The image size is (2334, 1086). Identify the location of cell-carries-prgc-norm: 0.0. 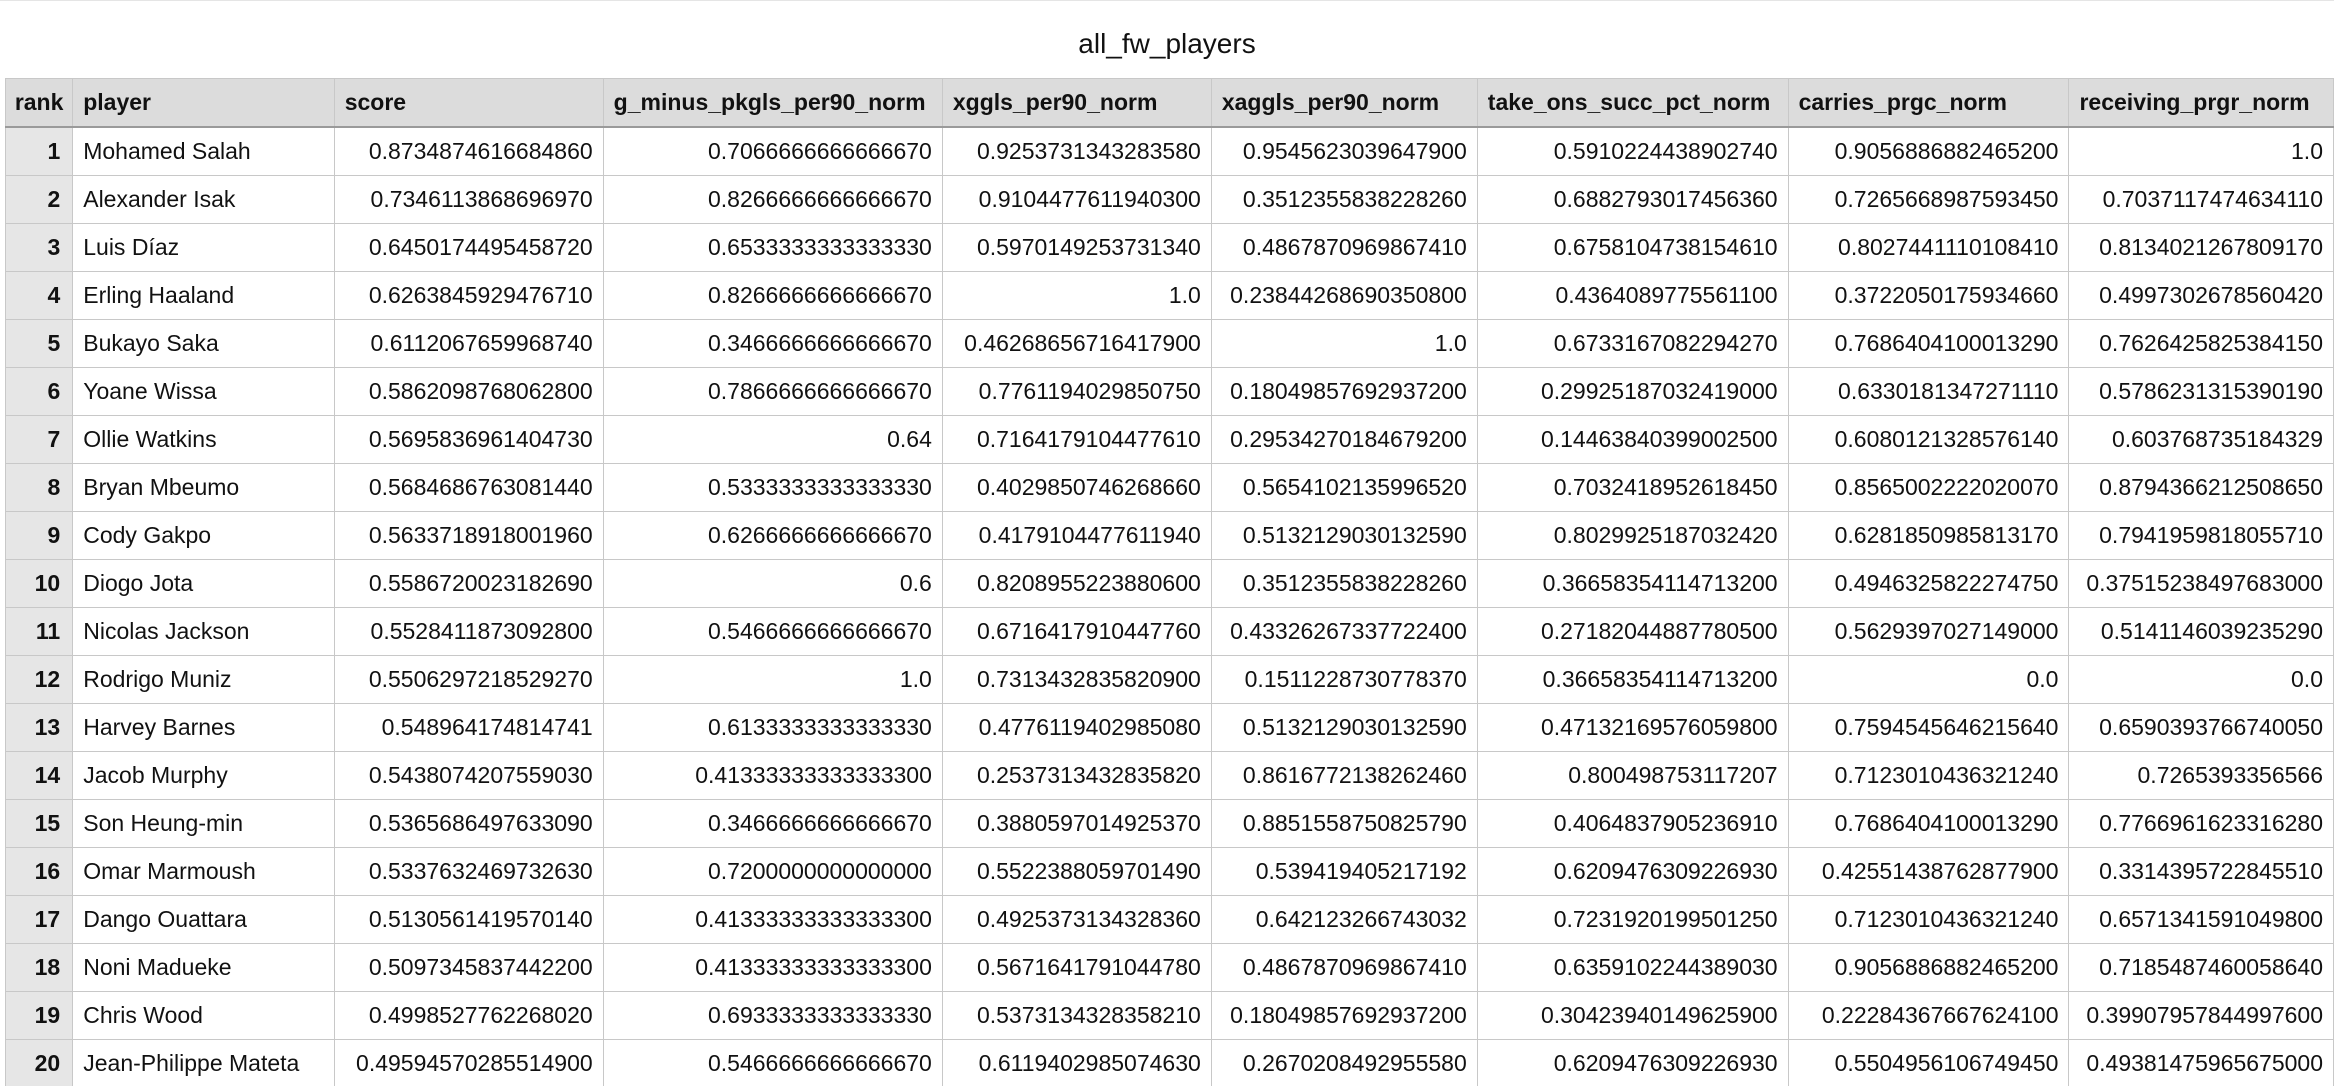
(1928, 679).